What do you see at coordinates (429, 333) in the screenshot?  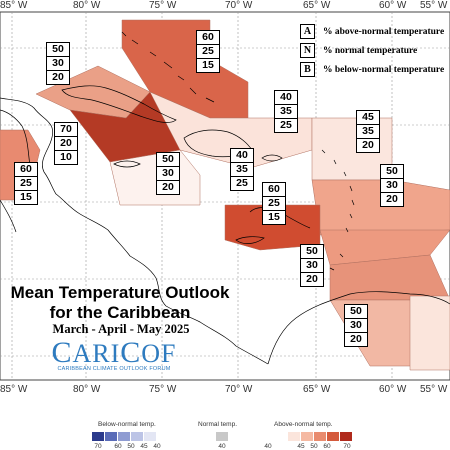 I see `zone-guiana-east` at bounding box center [429, 333].